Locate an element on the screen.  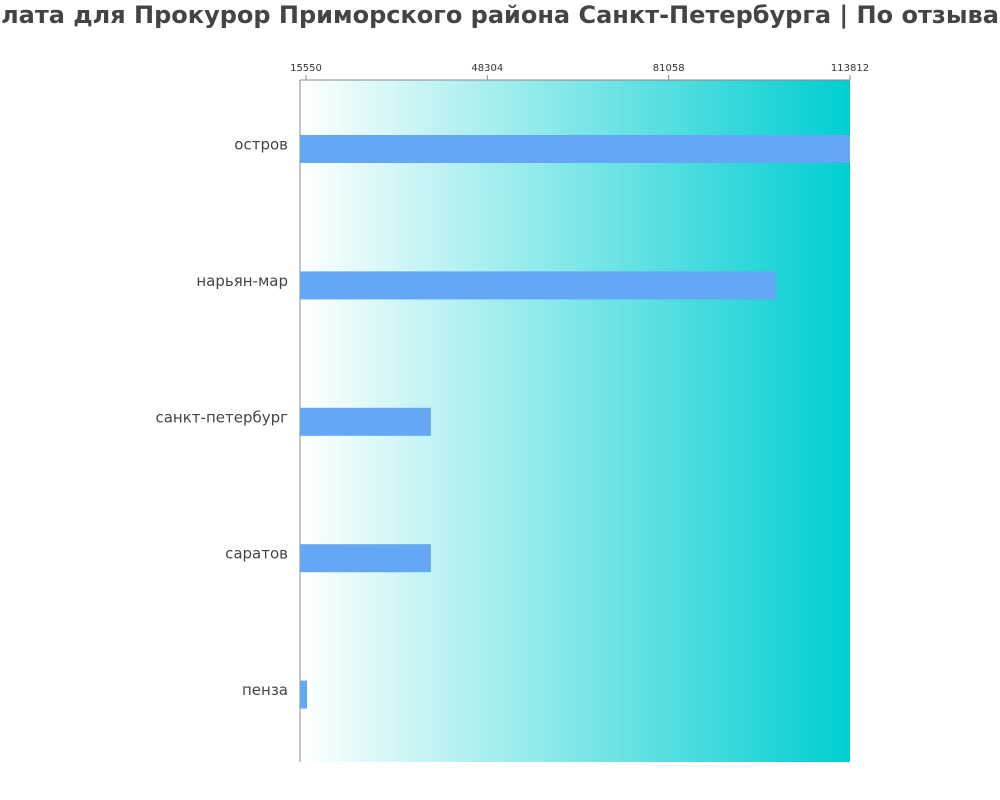
x-tick-label: 81058 is located at coordinates (669, 68).